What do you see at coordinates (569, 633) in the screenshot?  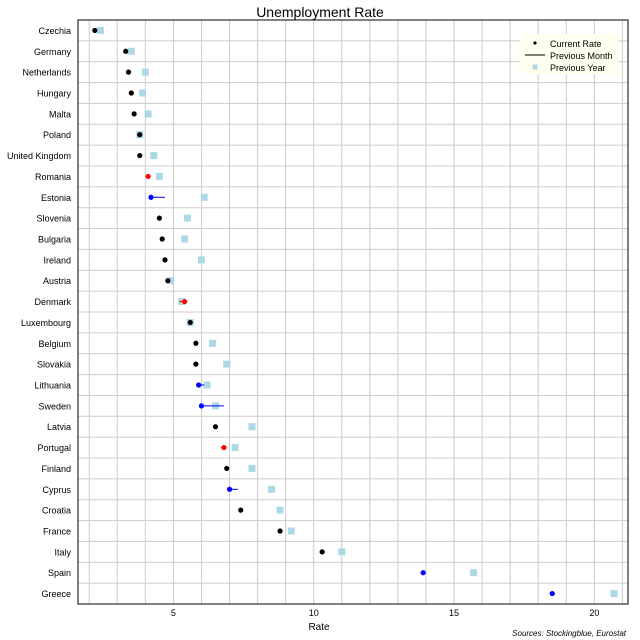 I see `source-note: Sources: Stockingblue, Eurostat` at bounding box center [569, 633].